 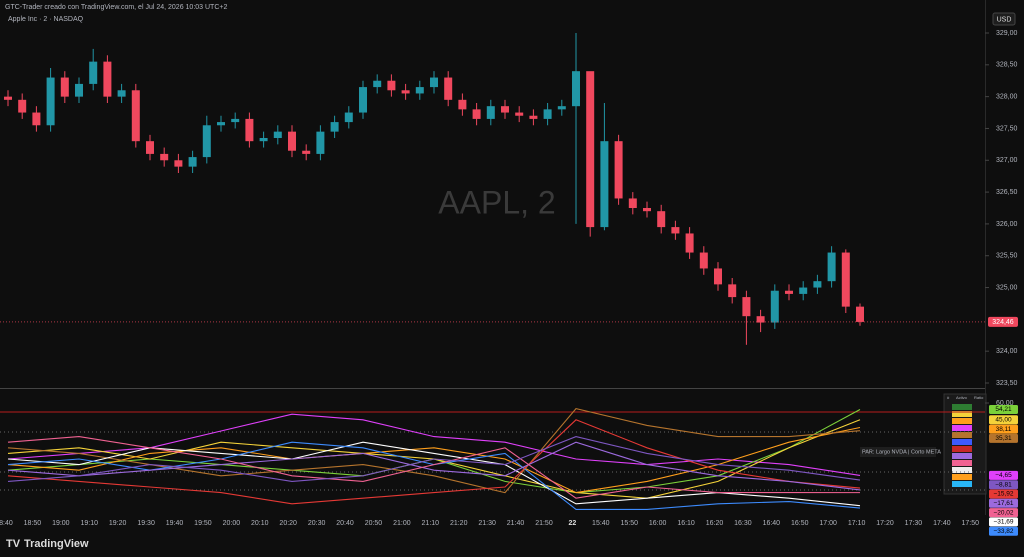 What do you see at coordinates (885, 523) in the screenshot?
I see `x-tick-label: 17:20` at bounding box center [885, 523].